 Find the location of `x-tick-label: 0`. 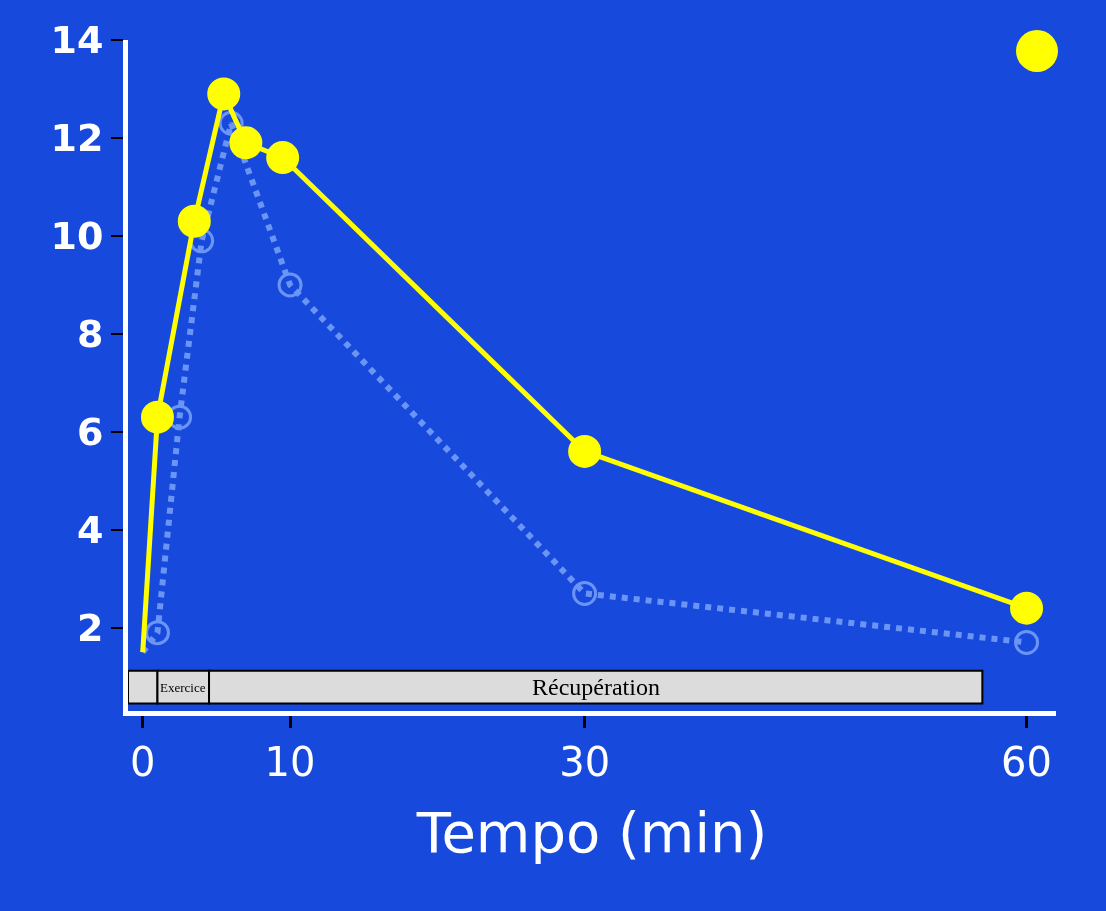

x-tick-label: 0 is located at coordinates (143, 762).